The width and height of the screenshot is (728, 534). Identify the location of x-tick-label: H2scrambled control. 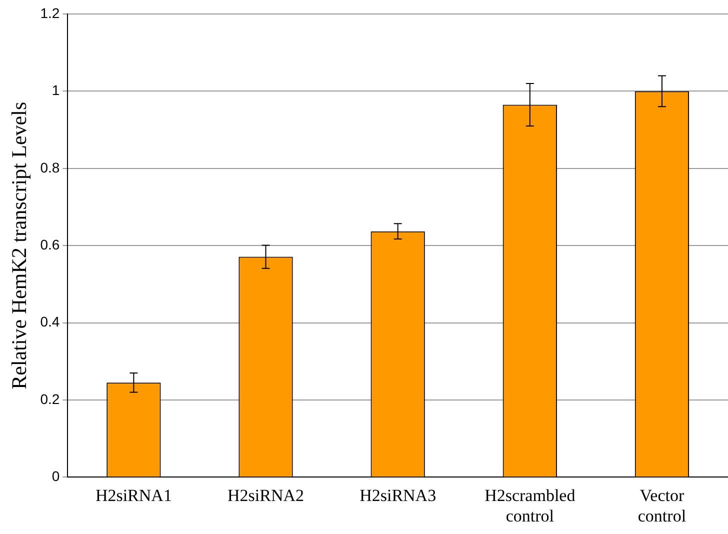
(530, 506).